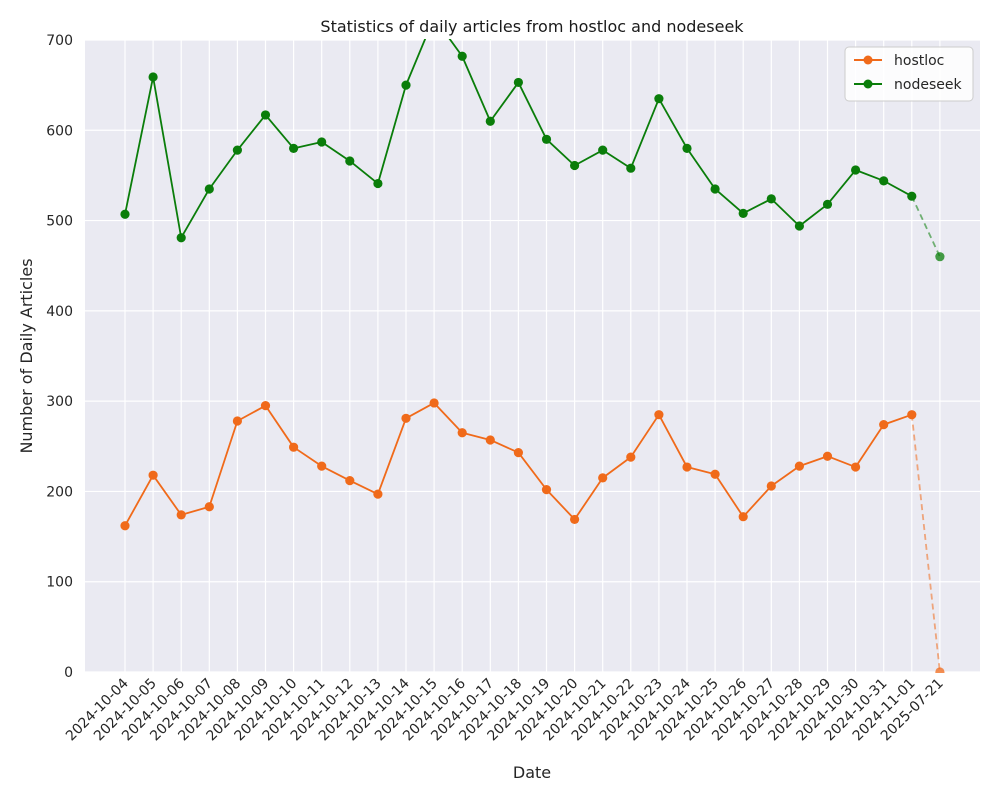  Describe the element at coordinates (59, 131) in the screenshot. I see `y-tick-label: 600` at that location.